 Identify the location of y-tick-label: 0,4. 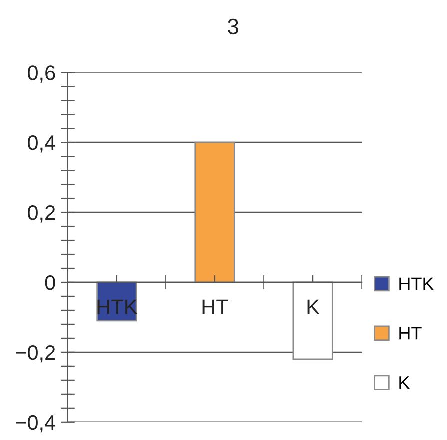
(42, 144).